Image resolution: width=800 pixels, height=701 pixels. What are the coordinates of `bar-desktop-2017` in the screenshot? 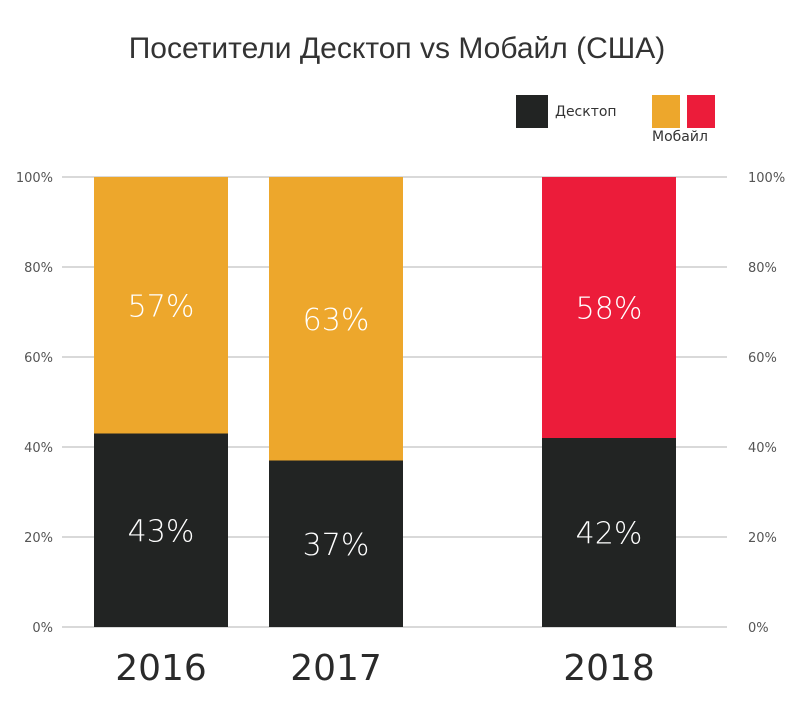 It's located at (336, 543).